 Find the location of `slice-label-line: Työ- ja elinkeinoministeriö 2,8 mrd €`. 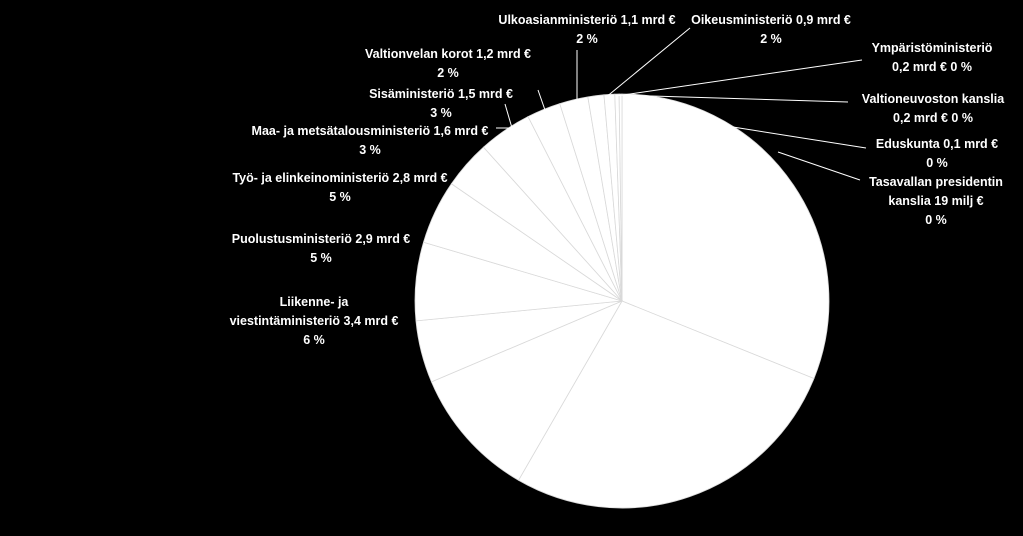

slice-label-line: Työ- ja elinkeinoministeriö 2,8 mrd € is located at coordinates (339, 178).